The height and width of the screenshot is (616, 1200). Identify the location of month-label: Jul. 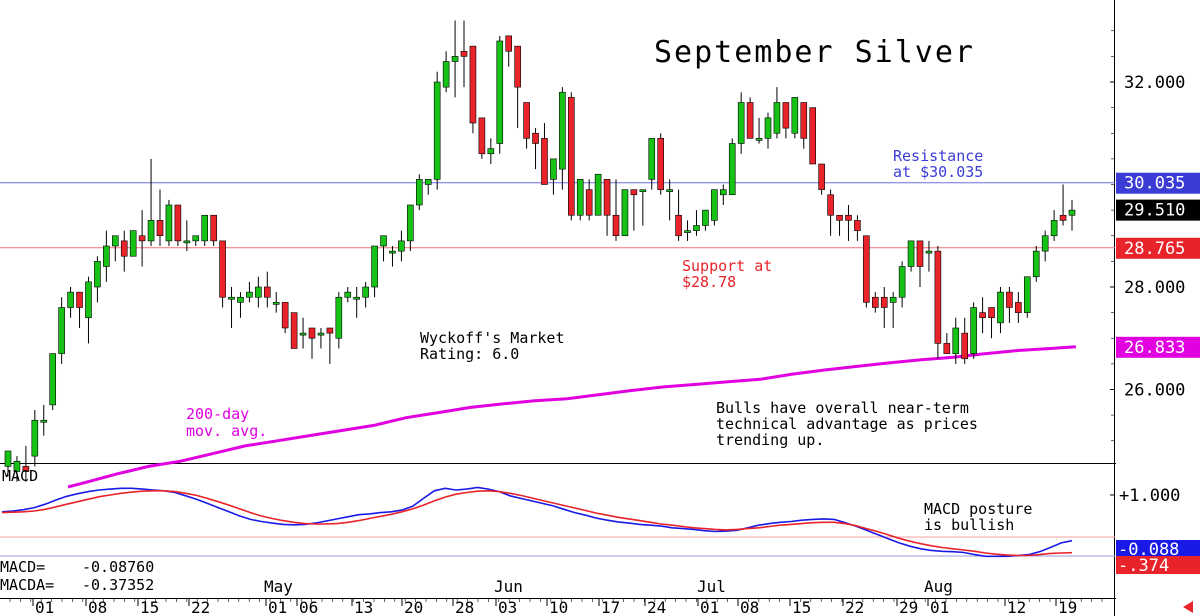
(711, 586).